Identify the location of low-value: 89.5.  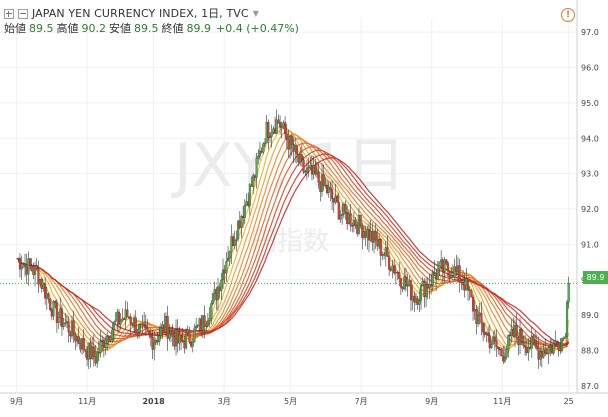
(146, 28).